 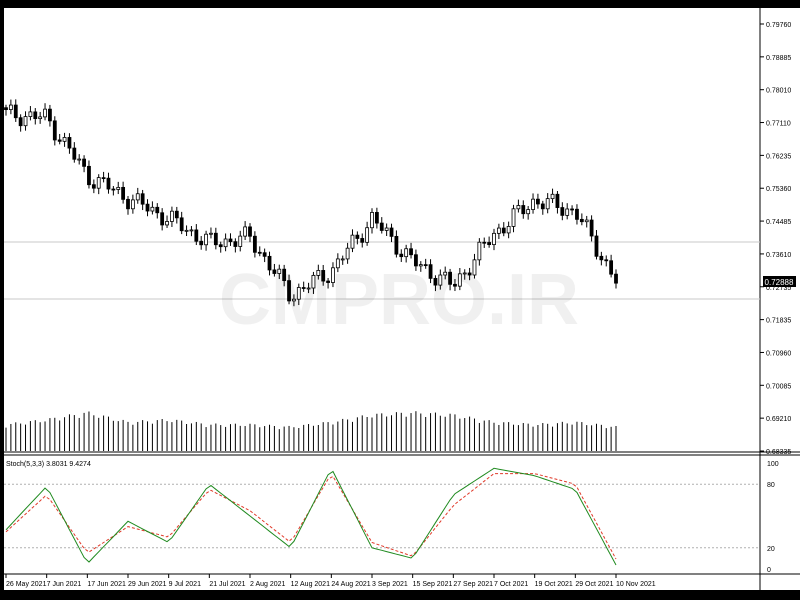 I want to click on time-axis-label: 17 Jun 2021, so click(x=106, y=584).